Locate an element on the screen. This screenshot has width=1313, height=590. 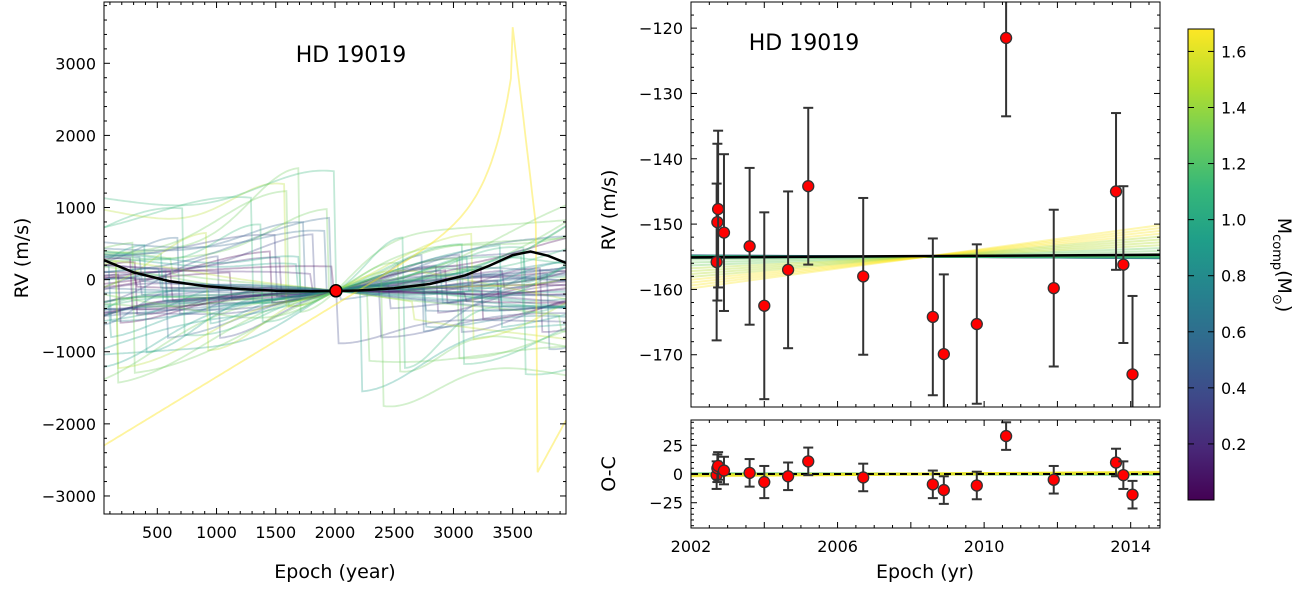
left-y-tick-label: −3000 is located at coordinates (69, 496).